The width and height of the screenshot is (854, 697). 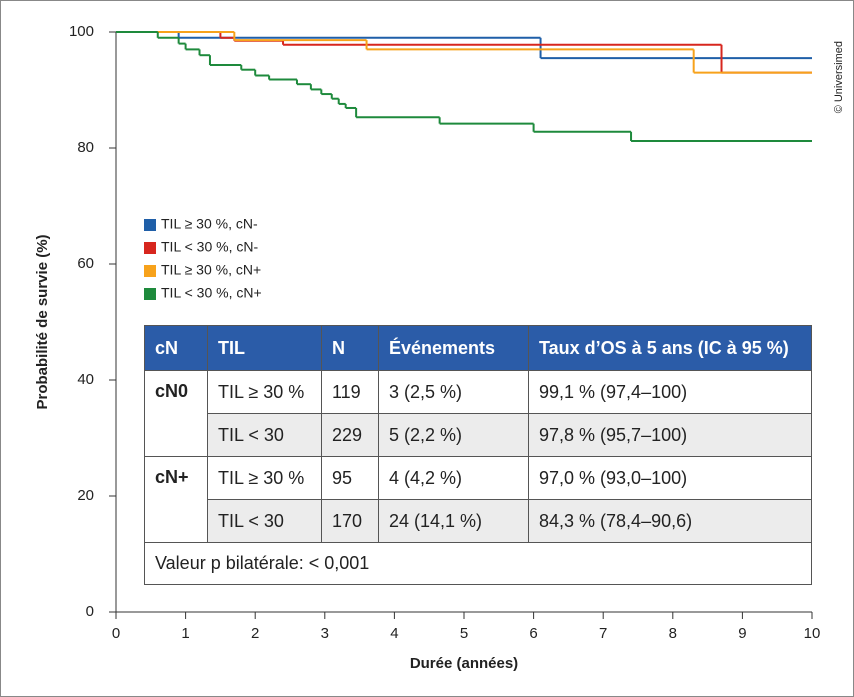 I want to click on x-tick-label: 1, so click(x=185, y=633).